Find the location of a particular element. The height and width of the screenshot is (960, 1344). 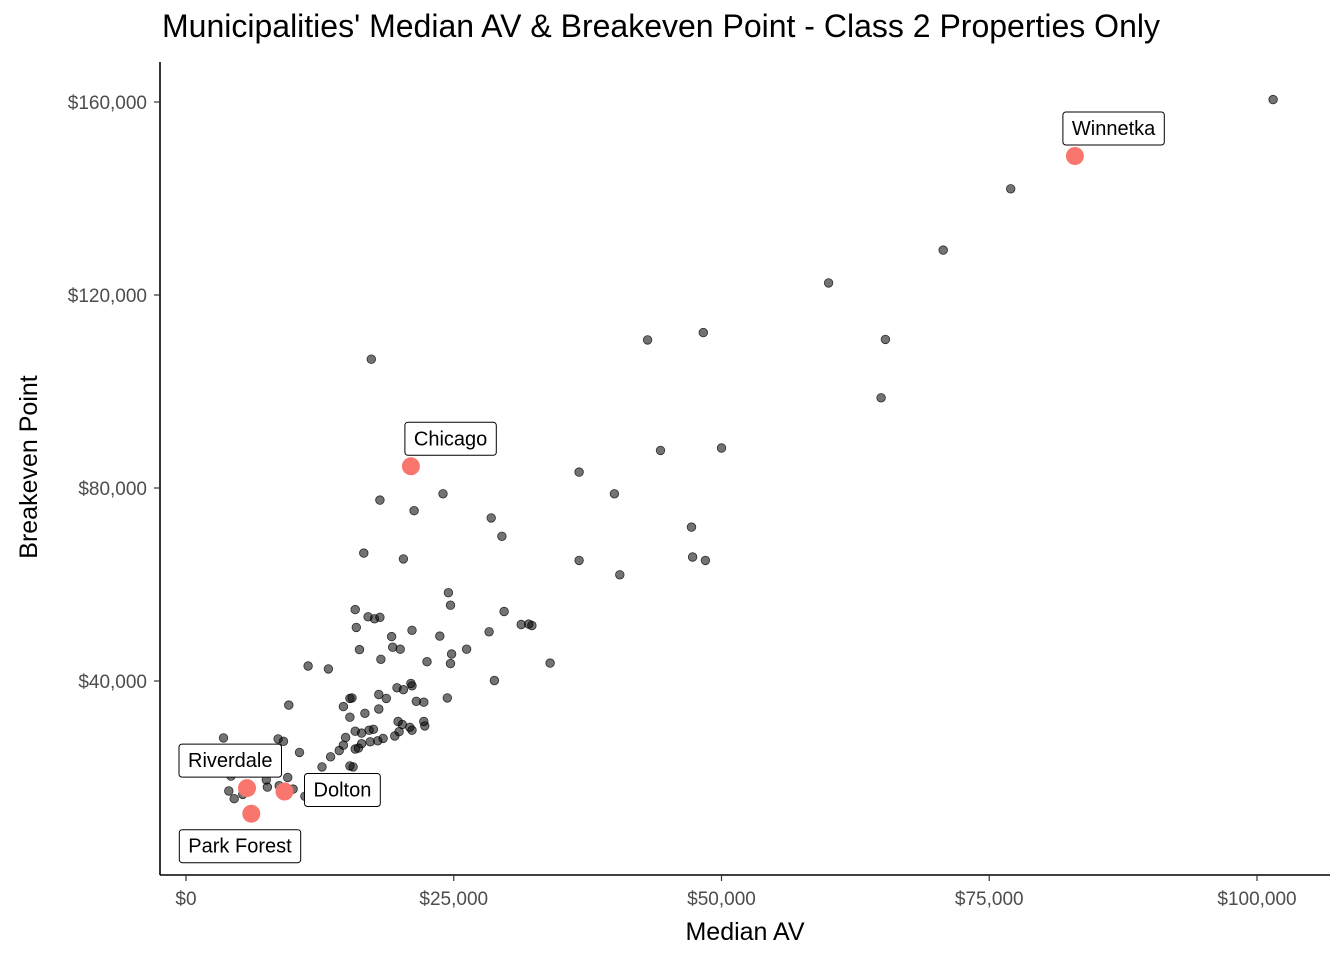

callout-text: Riverdale is located at coordinates (230, 761).